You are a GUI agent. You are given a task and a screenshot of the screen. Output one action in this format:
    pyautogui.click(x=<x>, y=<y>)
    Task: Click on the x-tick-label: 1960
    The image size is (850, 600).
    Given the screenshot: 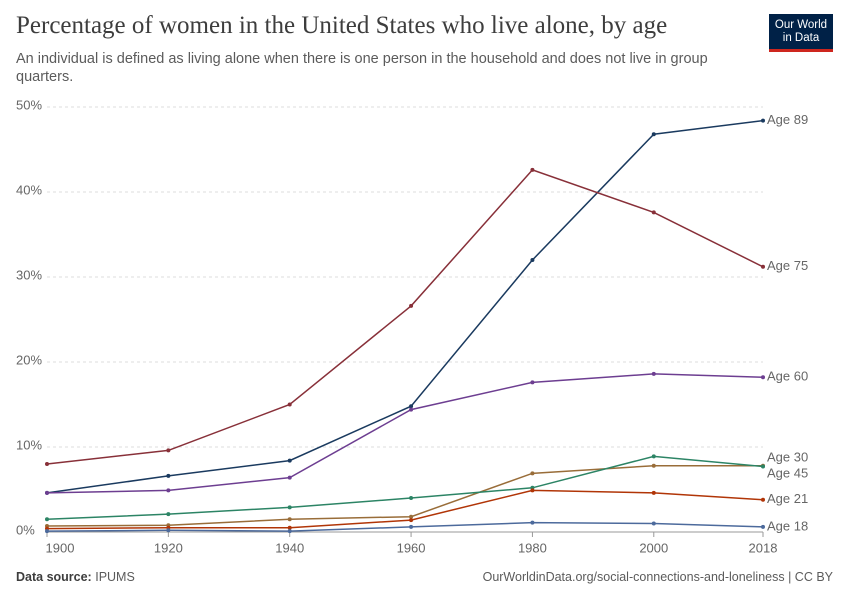 What is the action you would take?
    pyautogui.click(x=411, y=547)
    